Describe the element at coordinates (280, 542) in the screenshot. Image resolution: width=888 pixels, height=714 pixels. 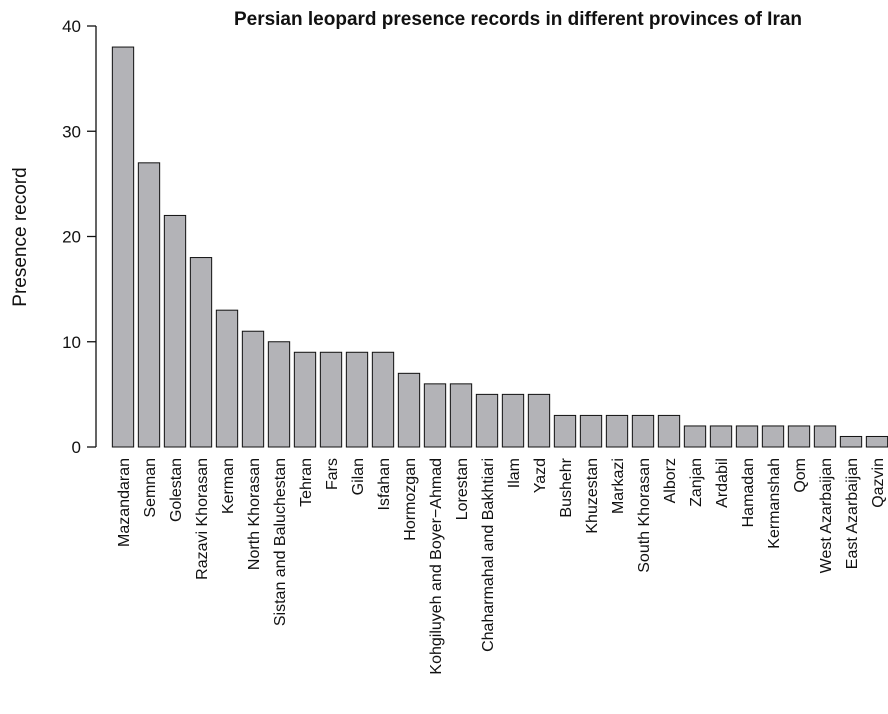
I see `x-category-label: Sistan and Baluchestan` at that location.